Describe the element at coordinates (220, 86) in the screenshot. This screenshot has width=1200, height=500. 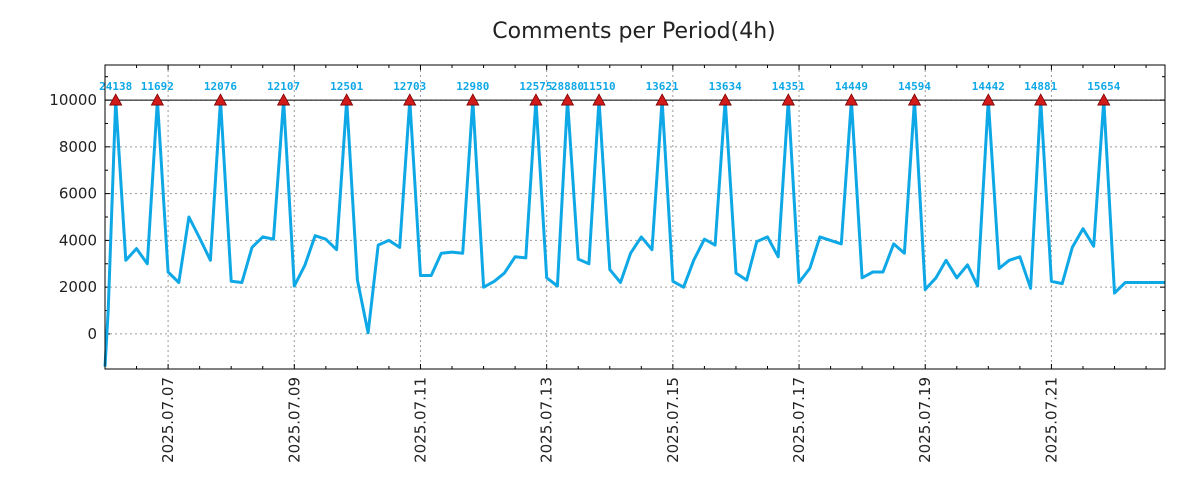
I see `peak-label: 12076` at that location.